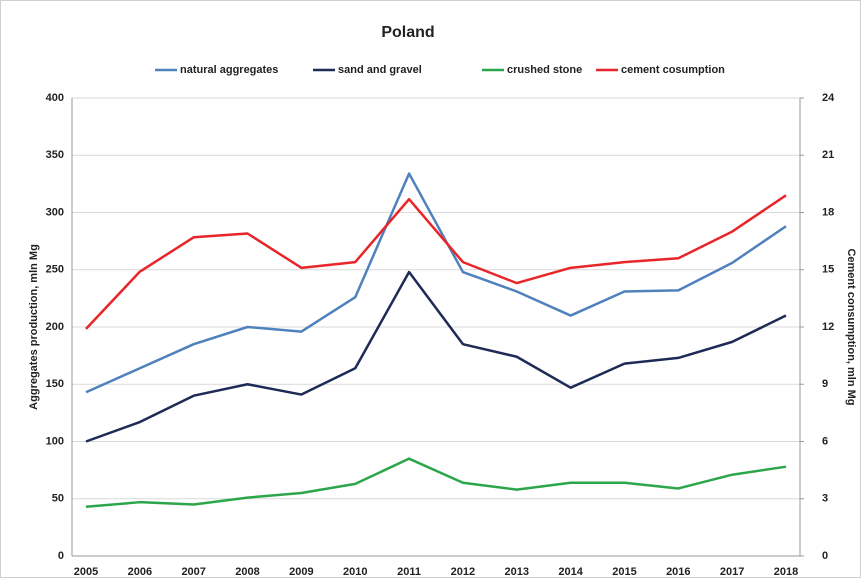 The width and height of the screenshot is (861, 578). What do you see at coordinates (55, 212) in the screenshot?
I see `y-tick-label: 300` at bounding box center [55, 212].